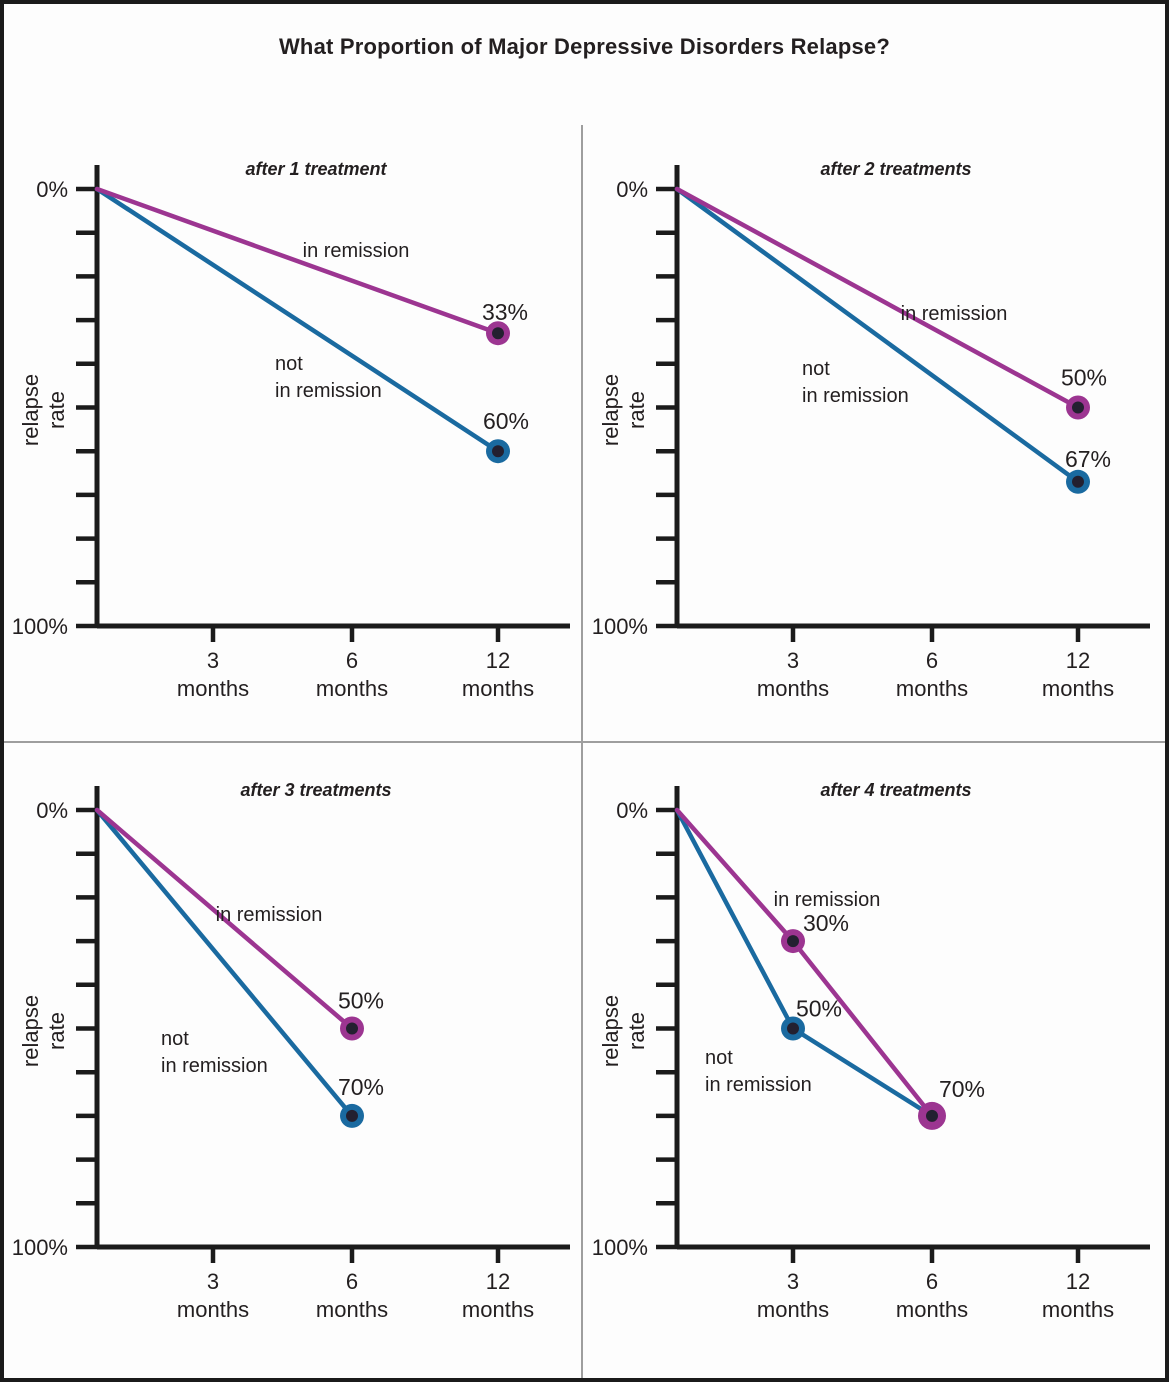  Describe the element at coordinates (895, 169) in the screenshot. I see `panel-subtitle: after 2 treatments` at that location.